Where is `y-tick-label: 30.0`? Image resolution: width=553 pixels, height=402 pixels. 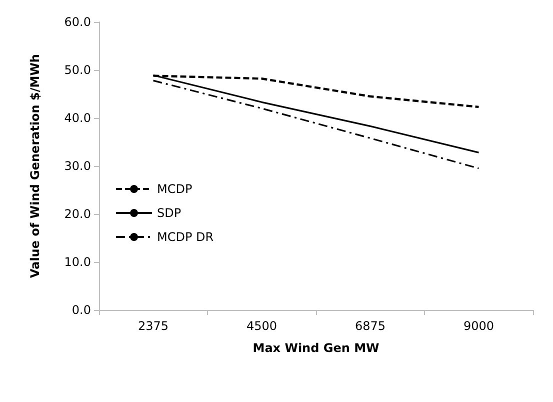 y-tick-label: 30.0 is located at coordinates (77, 166).